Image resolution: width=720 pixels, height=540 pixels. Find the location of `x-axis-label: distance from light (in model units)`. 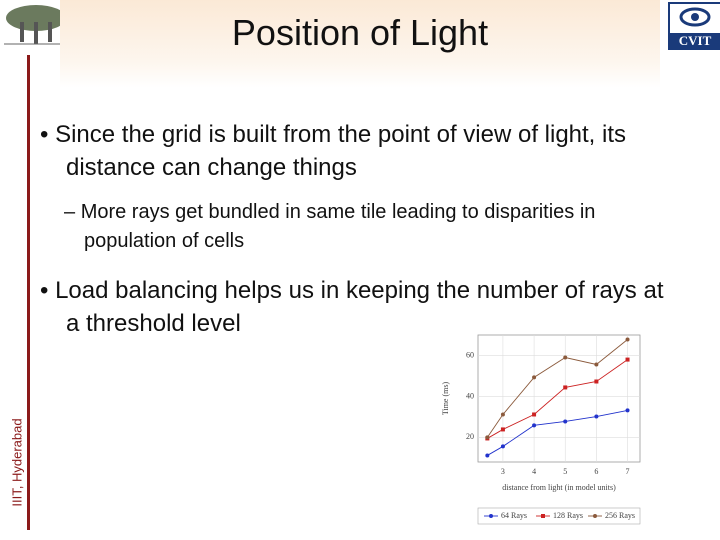

x-axis-label: distance from light (in model units) is located at coordinates (559, 487).